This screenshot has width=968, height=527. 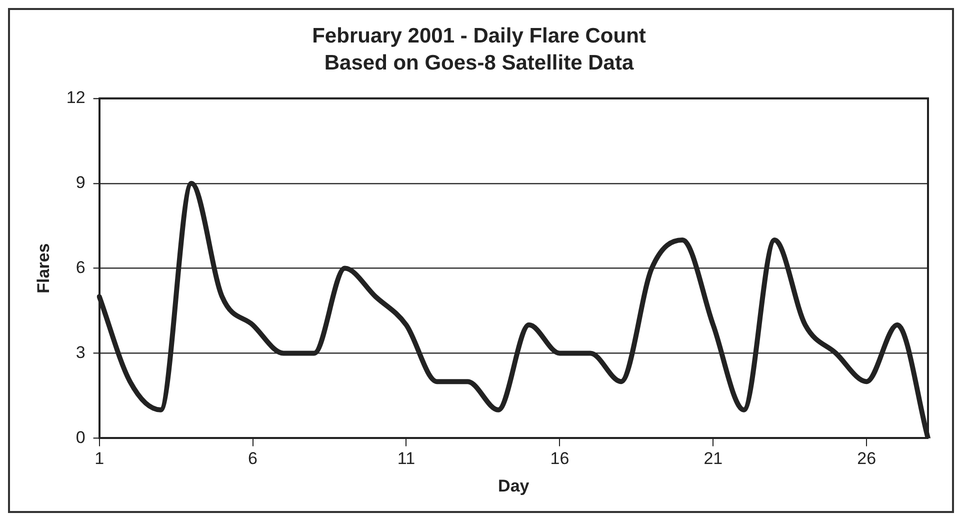 What do you see at coordinates (81, 437) in the screenshot?
I see `y-tick-label: 0` at bounding box center [81, 437].